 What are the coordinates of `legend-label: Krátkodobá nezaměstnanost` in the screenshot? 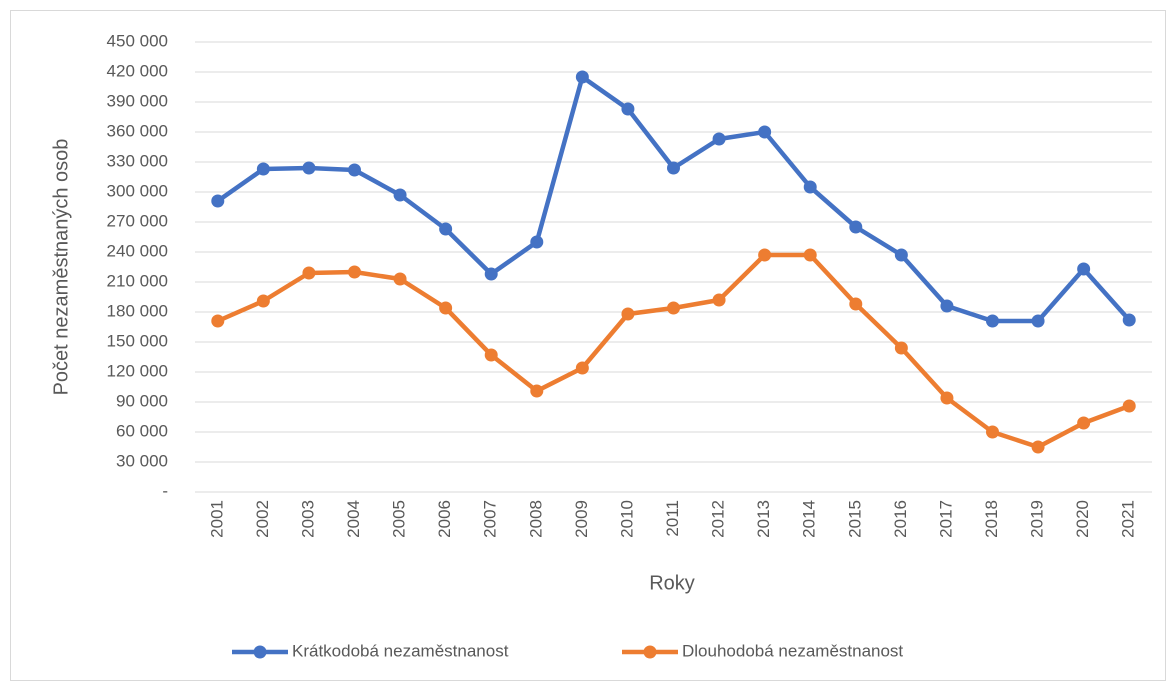 It's located at (400, 650).